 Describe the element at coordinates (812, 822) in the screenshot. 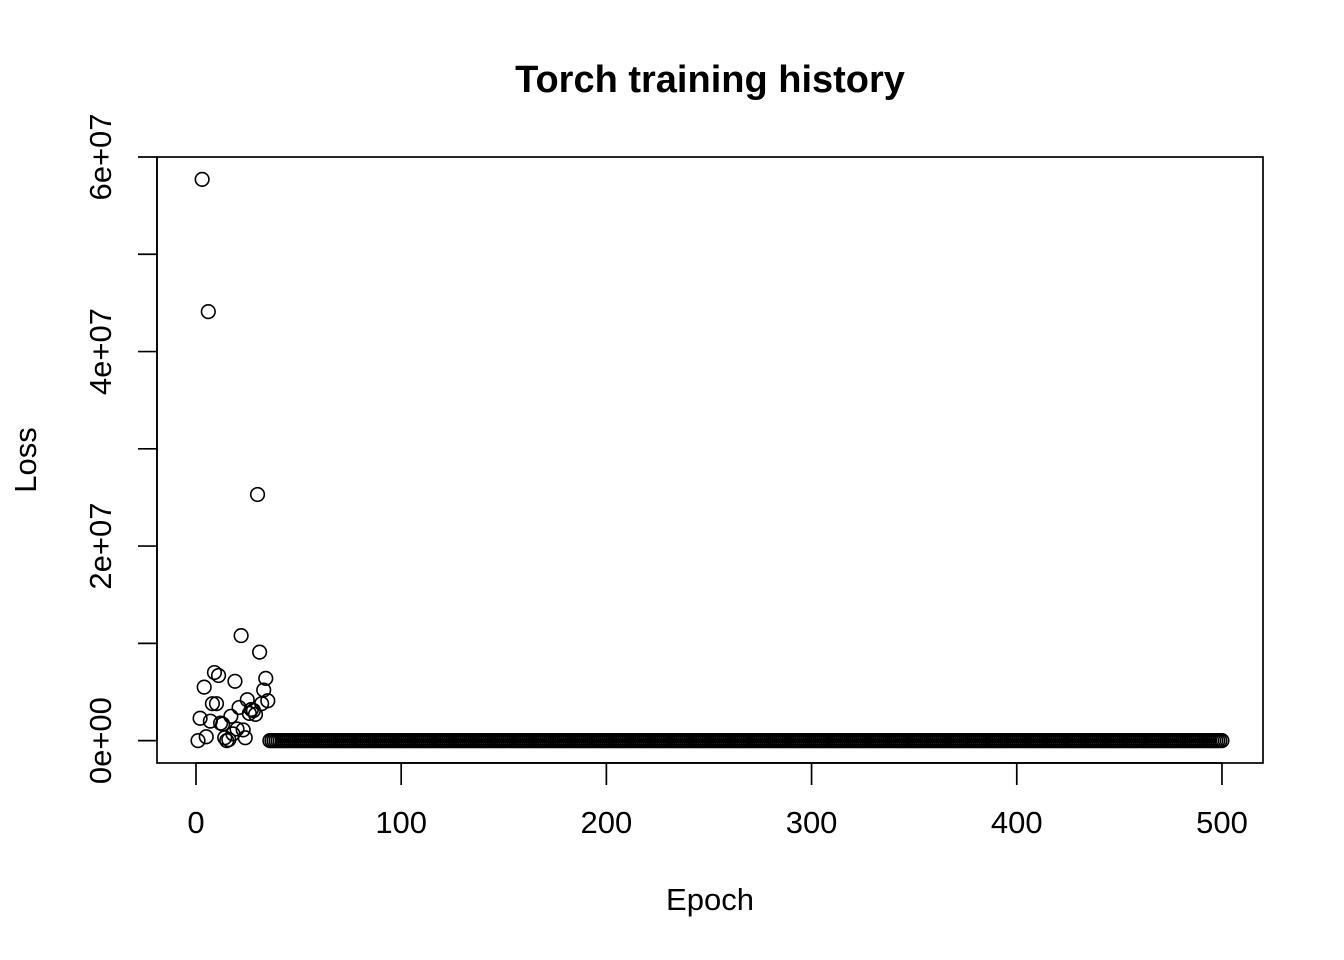

I see `x-tick-label: 300` at that location.